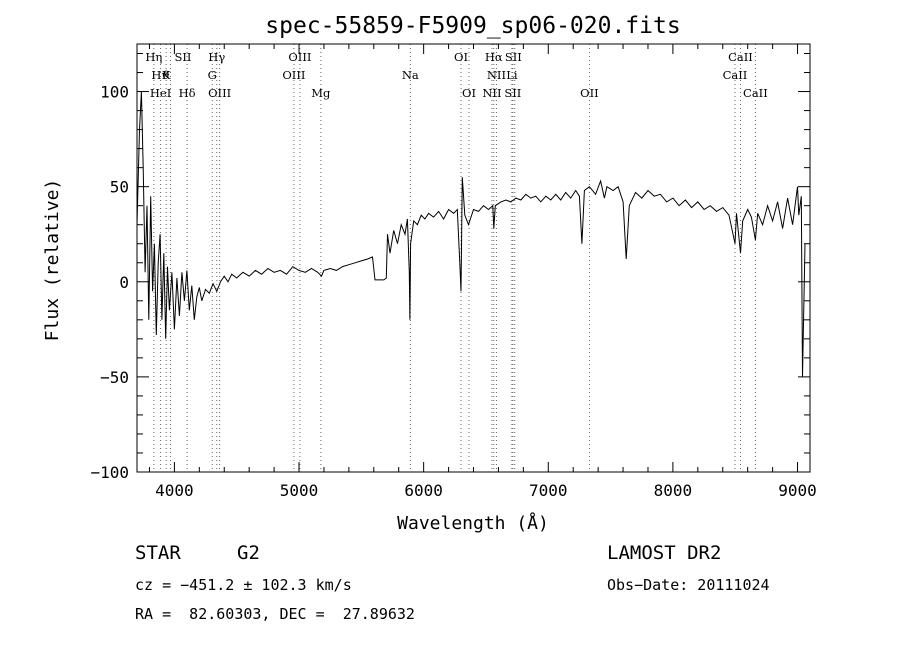 The image size is (900, 650). What do you see at coordinates (216, 57) in the screenshot?
I see `line-label: Hγ` at bounding box center [216, 57].